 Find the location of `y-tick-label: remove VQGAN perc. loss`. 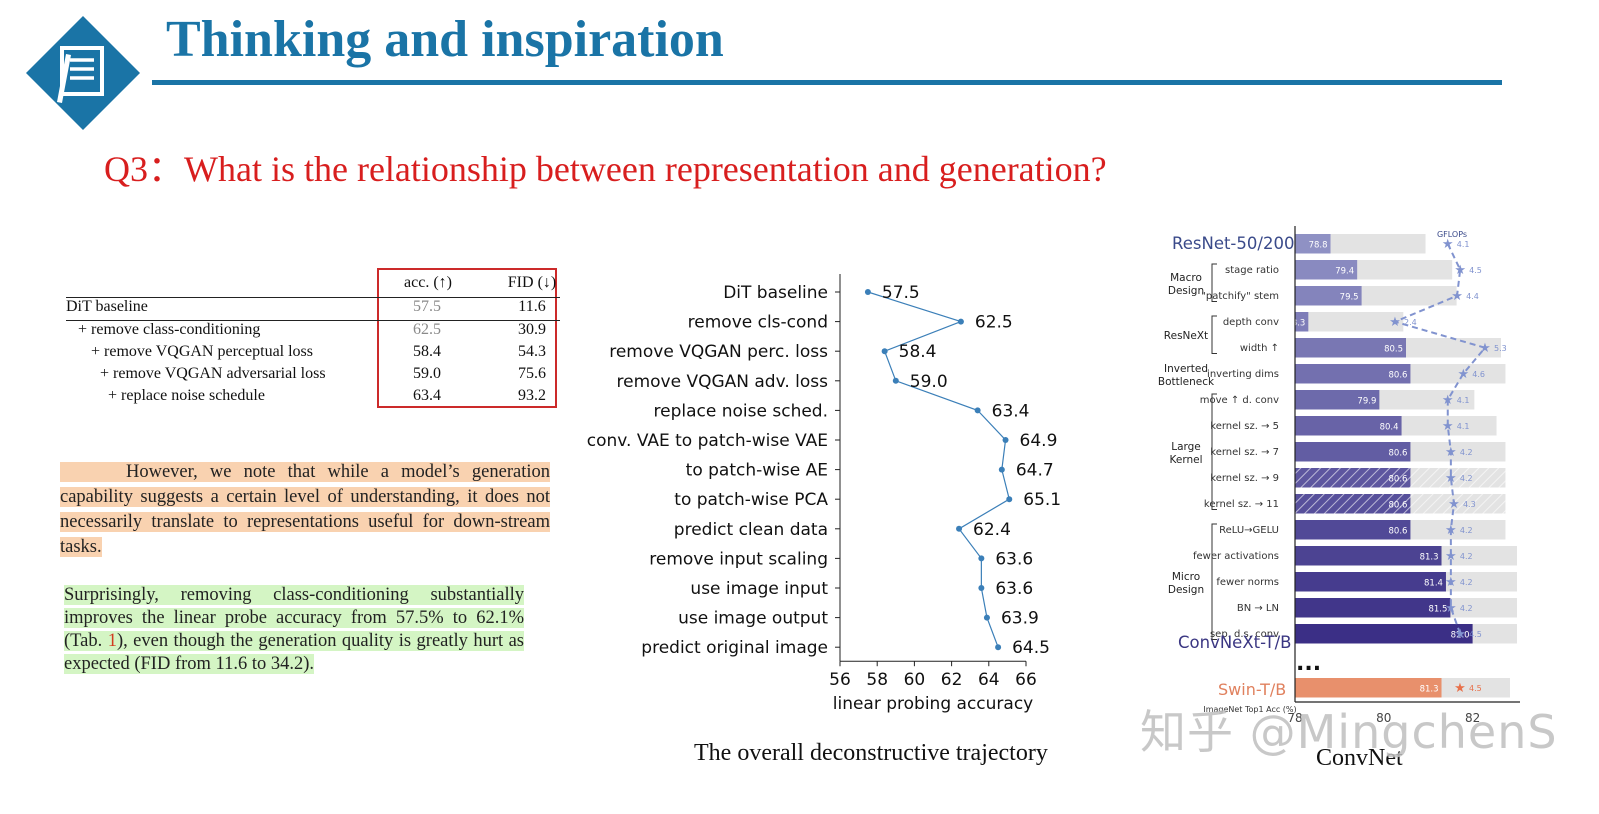

y-tick-label: remove VQGAN perc. loss is located at coordinates (718, 352).